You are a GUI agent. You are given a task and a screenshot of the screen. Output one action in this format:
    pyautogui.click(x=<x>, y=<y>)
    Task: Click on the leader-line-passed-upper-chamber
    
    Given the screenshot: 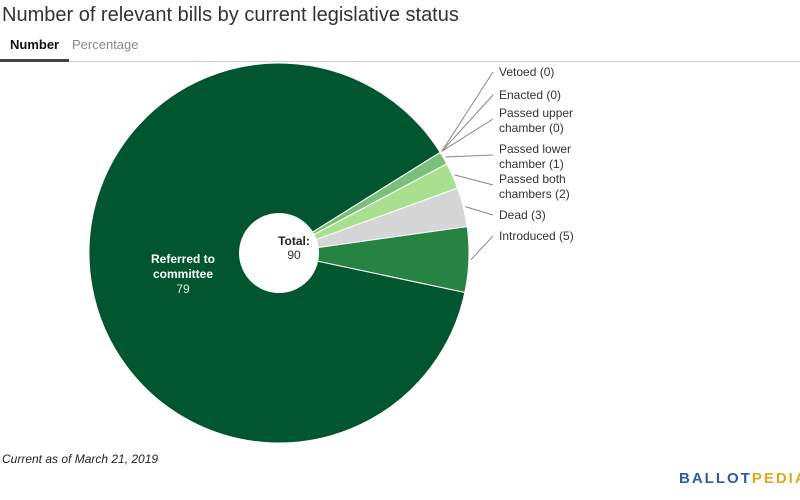 What is the action you would take?
    pyautogui.click(x=467, y=135)
    